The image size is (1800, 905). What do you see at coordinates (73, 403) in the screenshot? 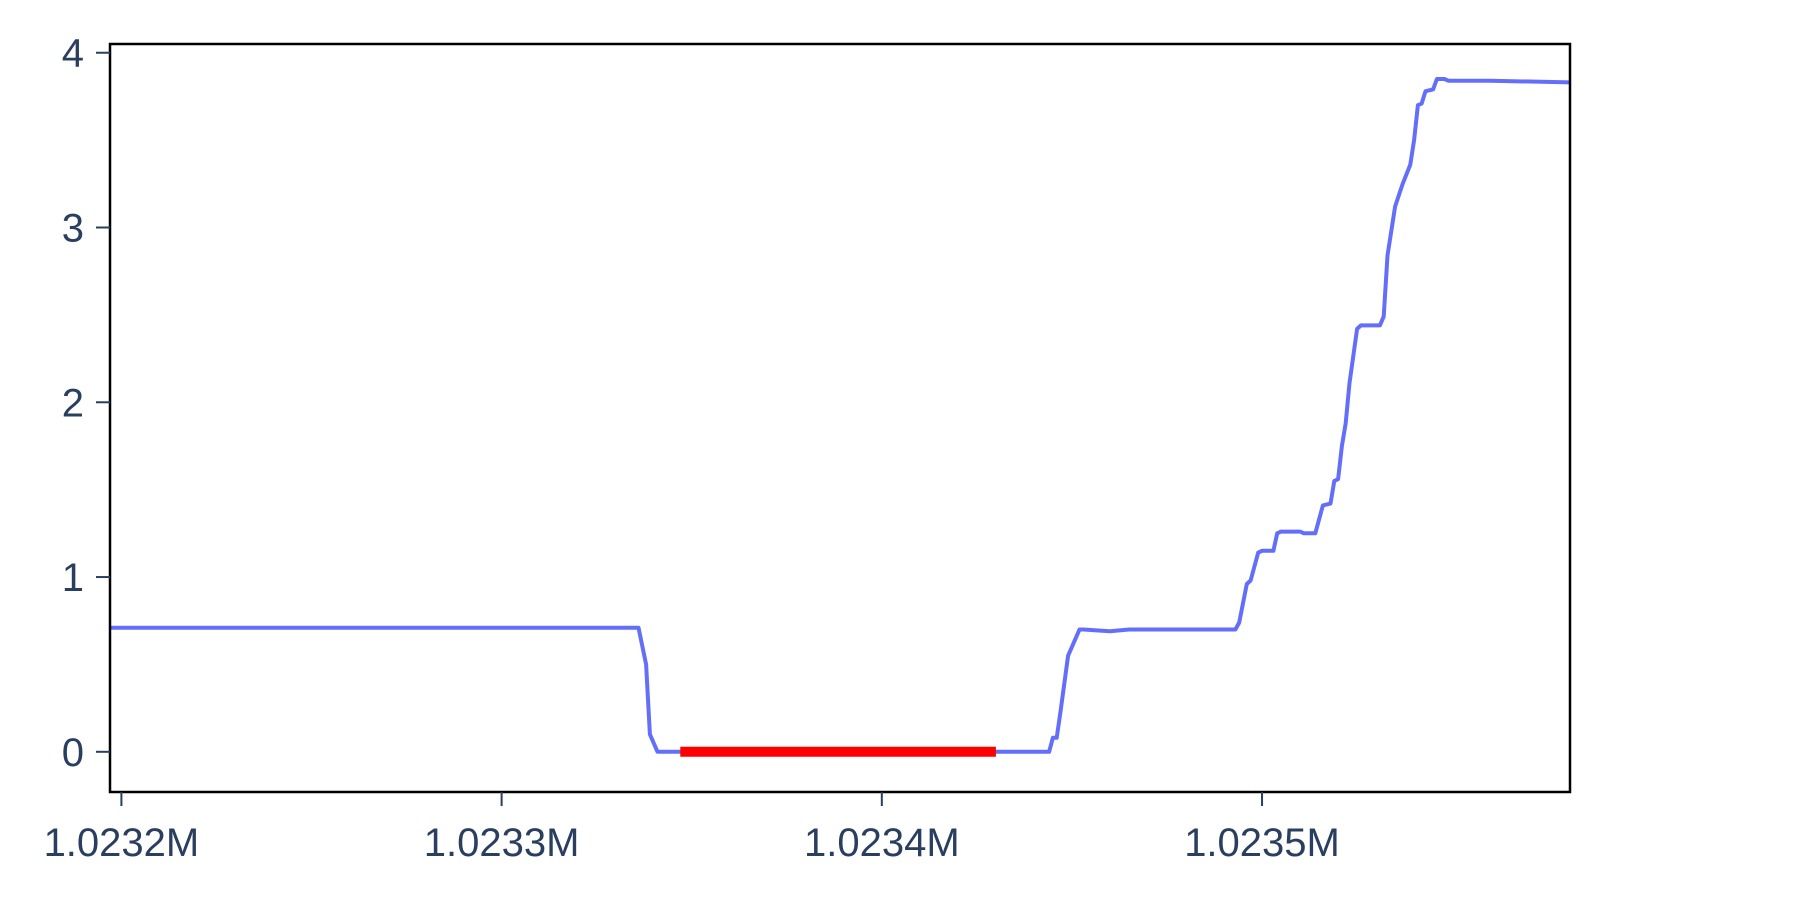
I see `y-tick-label: 2` at bounding box center [73, 403].